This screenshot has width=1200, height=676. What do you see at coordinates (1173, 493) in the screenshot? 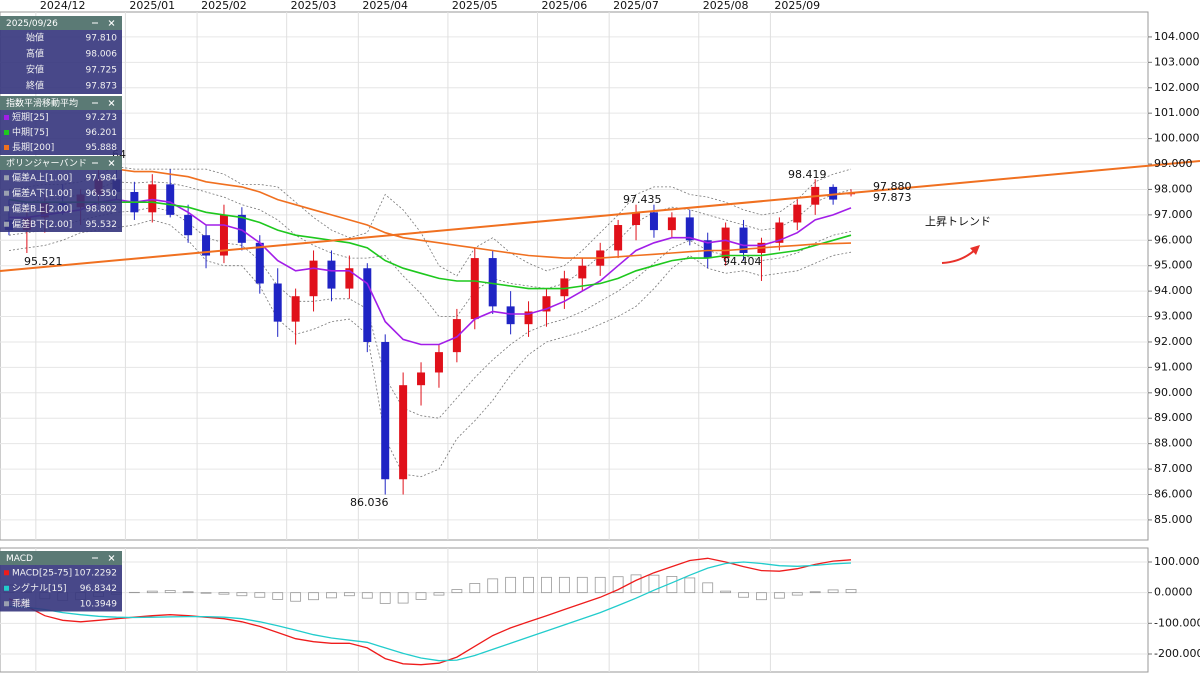
I see `y-tick-label: 86.000` at bounding box center [1173, 493].